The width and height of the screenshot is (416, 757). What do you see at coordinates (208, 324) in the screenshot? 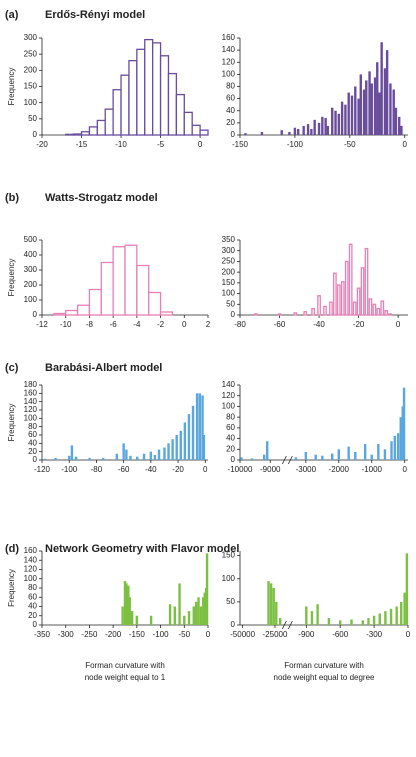
I see `x-tick-label: 2` at bounding box center [208, 324].